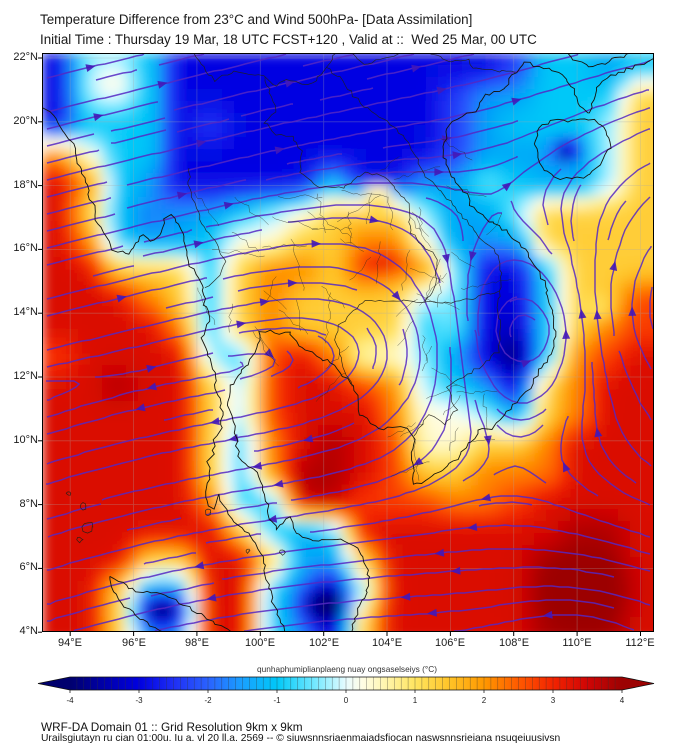 The height and width of the screenshot is (756, 676). Describe the element at coordinates (208, 700) in the screenshot. I see `svg-text: -2` at that location.